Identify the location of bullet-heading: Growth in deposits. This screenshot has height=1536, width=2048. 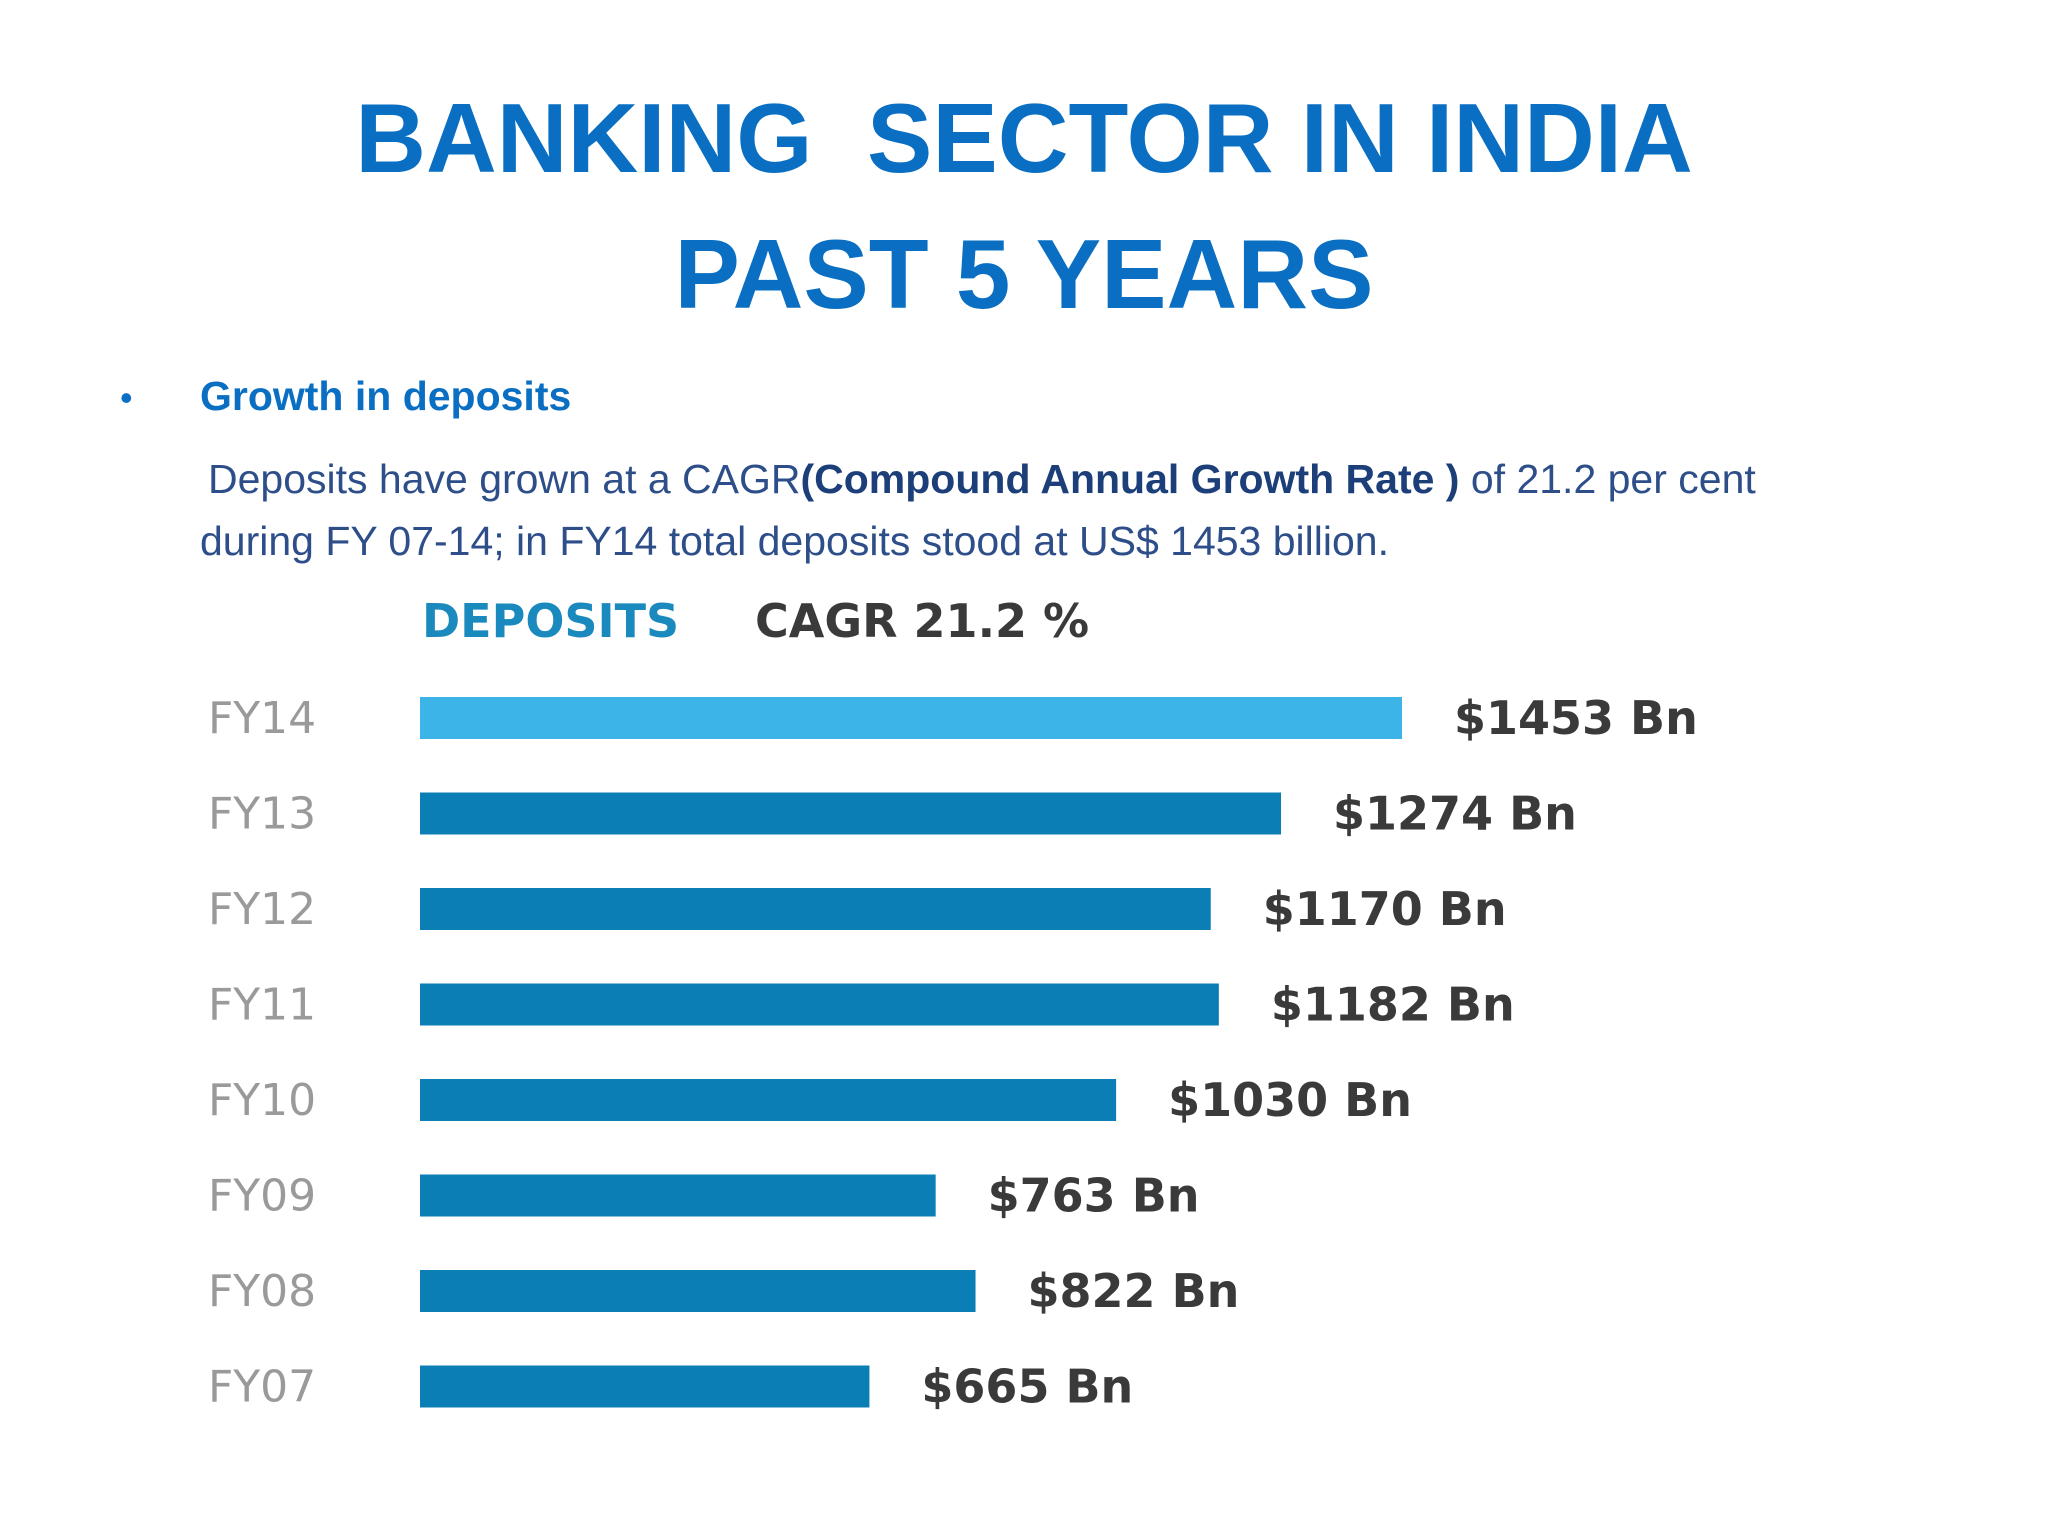
(386, 396).